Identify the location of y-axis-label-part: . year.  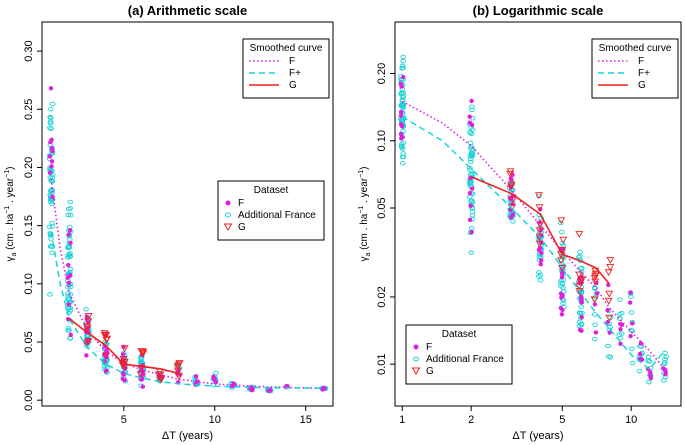
(10, 191).